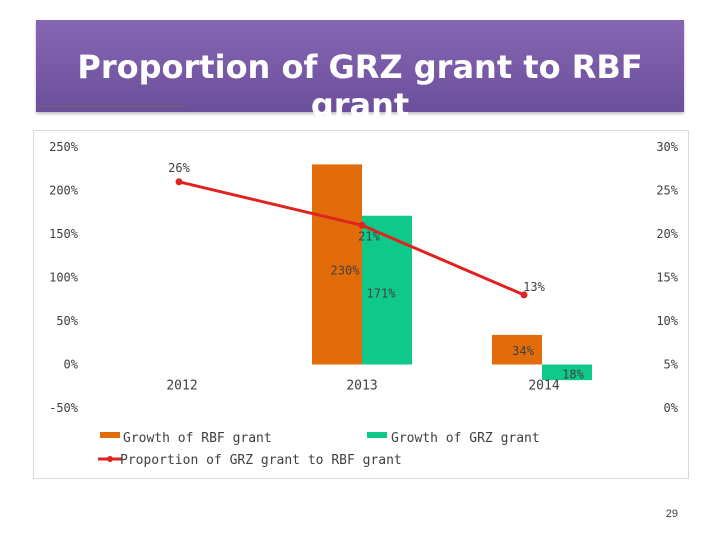  What do you see at coordinates (71, 365) in the screenshot?
I see `left-axis-tick: 0%` at bounding box center [71, 365].